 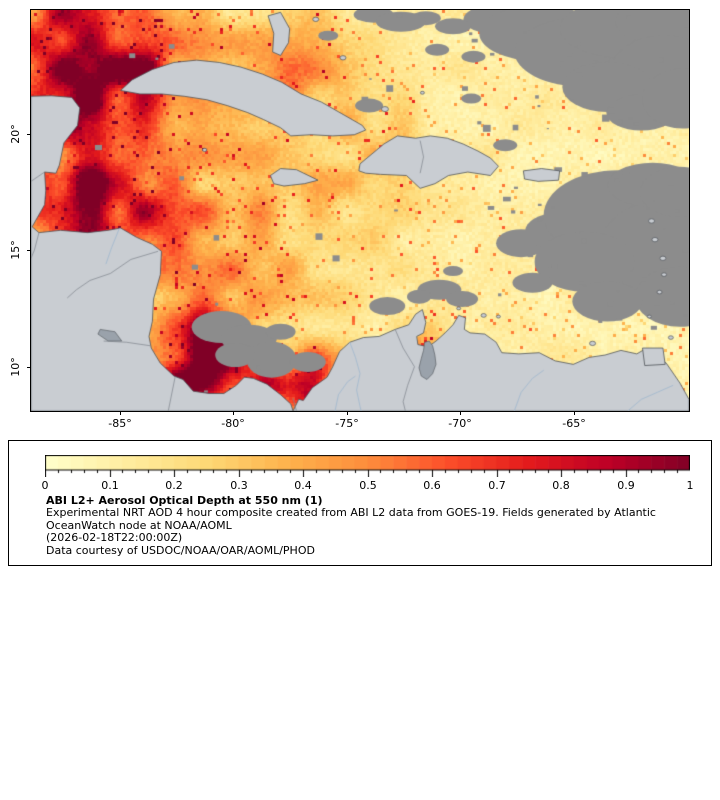 What do you see at coordinates (303, 485) in the screenshot?
I see `colorbar-tick-label: 0.4` at bounding box center [303, 485].